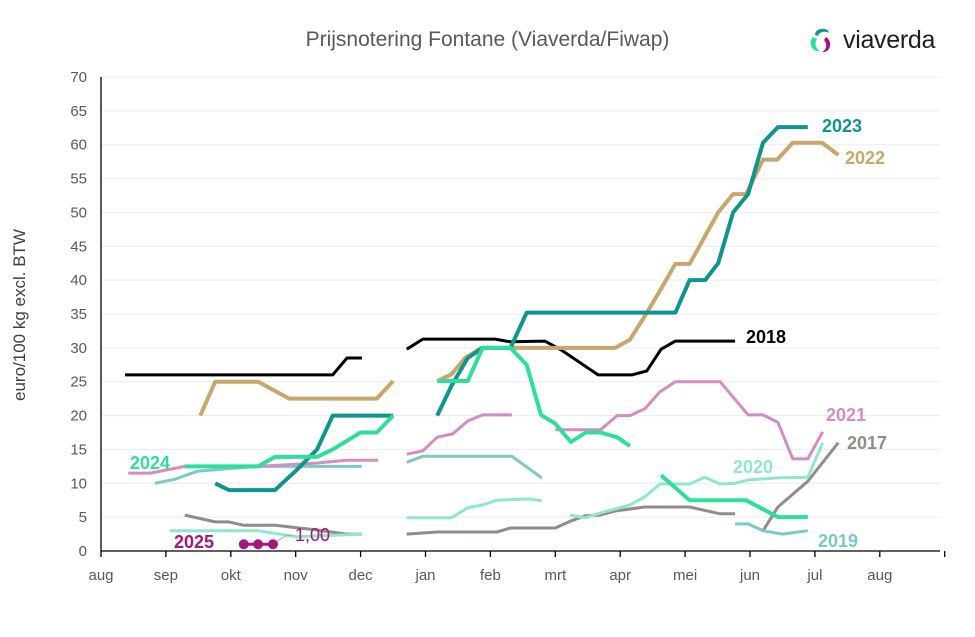 The height and width of the screenshot is (637, 975). What do you see at coordinates (842, 126) in the screenshot?
I see `series-label-2023: 2023` at bounding box center [842, 126].